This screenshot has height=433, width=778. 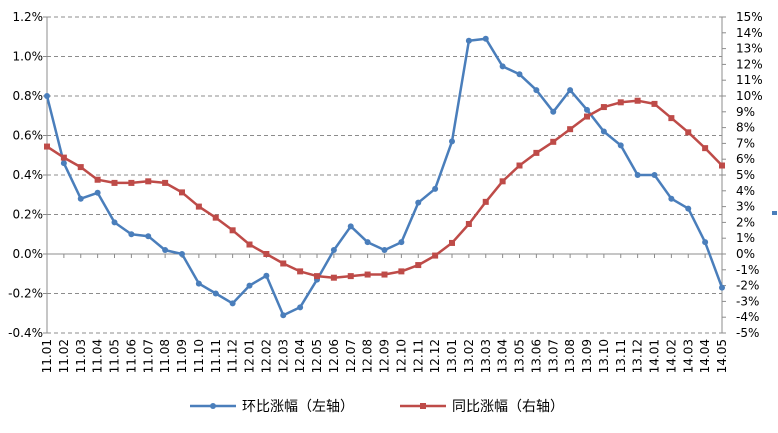 What do you see at coordinates (199, 356) in the screenshot?
I see `x-tick-label: 11.10` at bounding box center [199, 356].